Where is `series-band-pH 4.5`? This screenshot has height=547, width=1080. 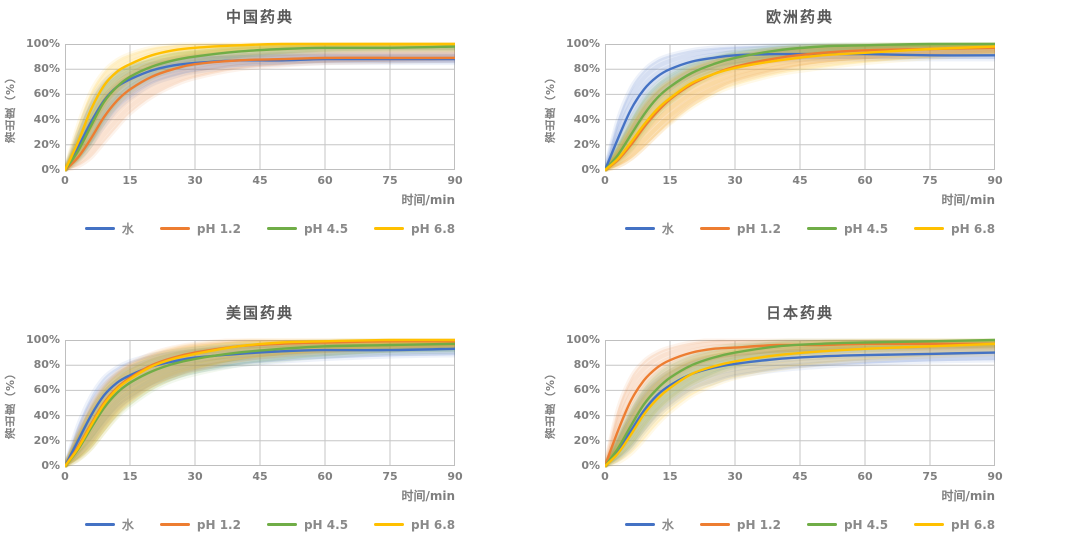 series-band-pH 4.5 is located at coordinates (260, 402).